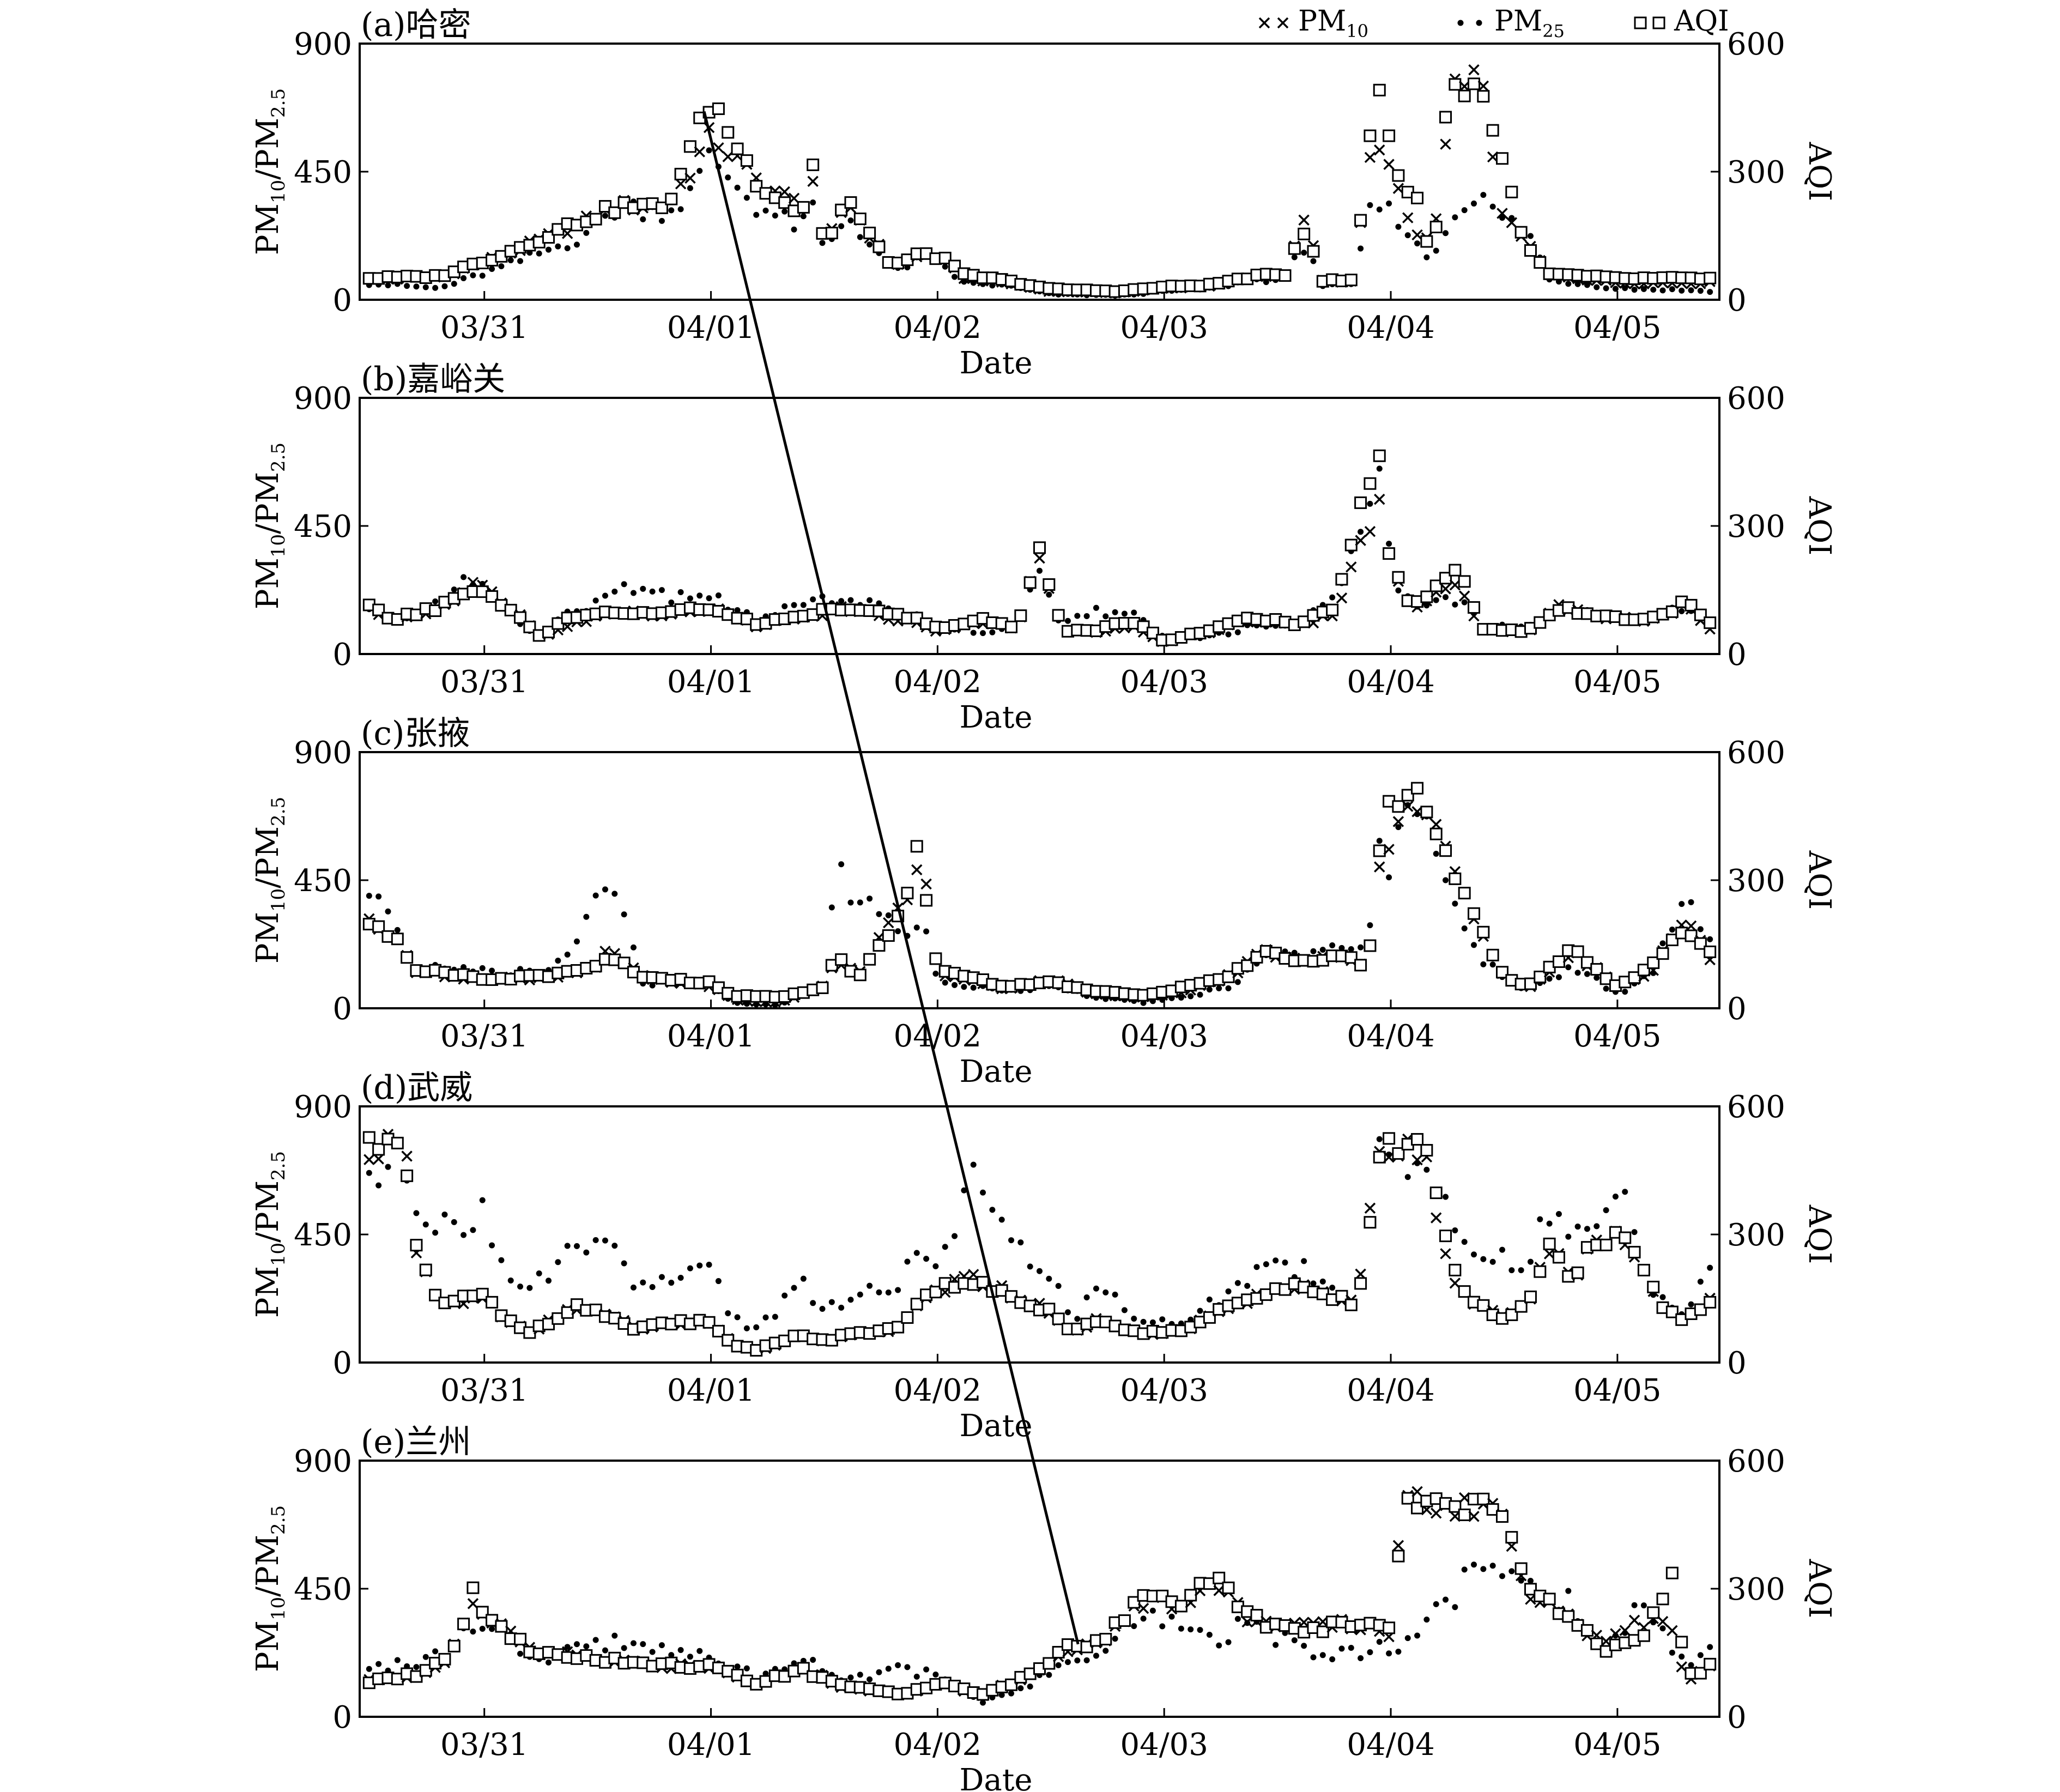 The image size is (2060, 1792). I want to click on y-right-tick-label: 300, so click(1756, 1235).